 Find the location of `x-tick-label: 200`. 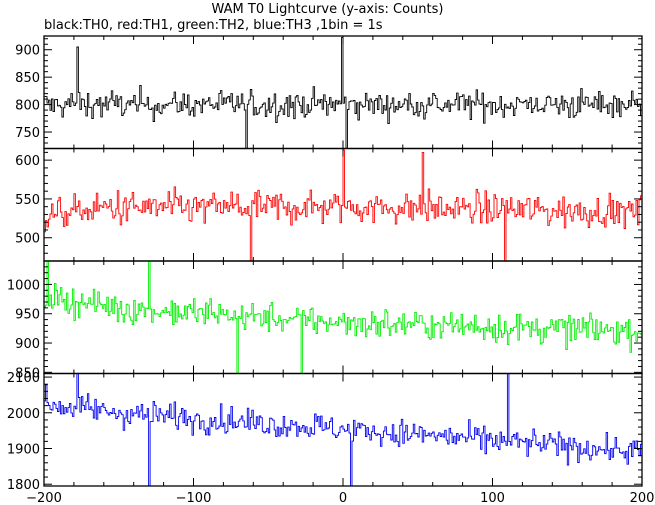

x-tick-label: 200 is located at coordinates (642, 498).